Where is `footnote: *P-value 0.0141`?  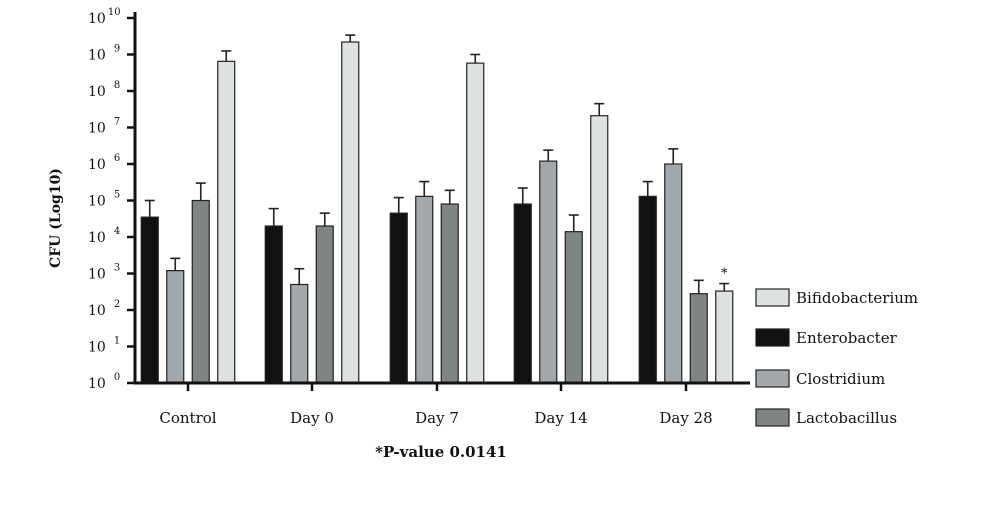 footnote: *P-value 0.0141 is located at coordinates (441, 452).